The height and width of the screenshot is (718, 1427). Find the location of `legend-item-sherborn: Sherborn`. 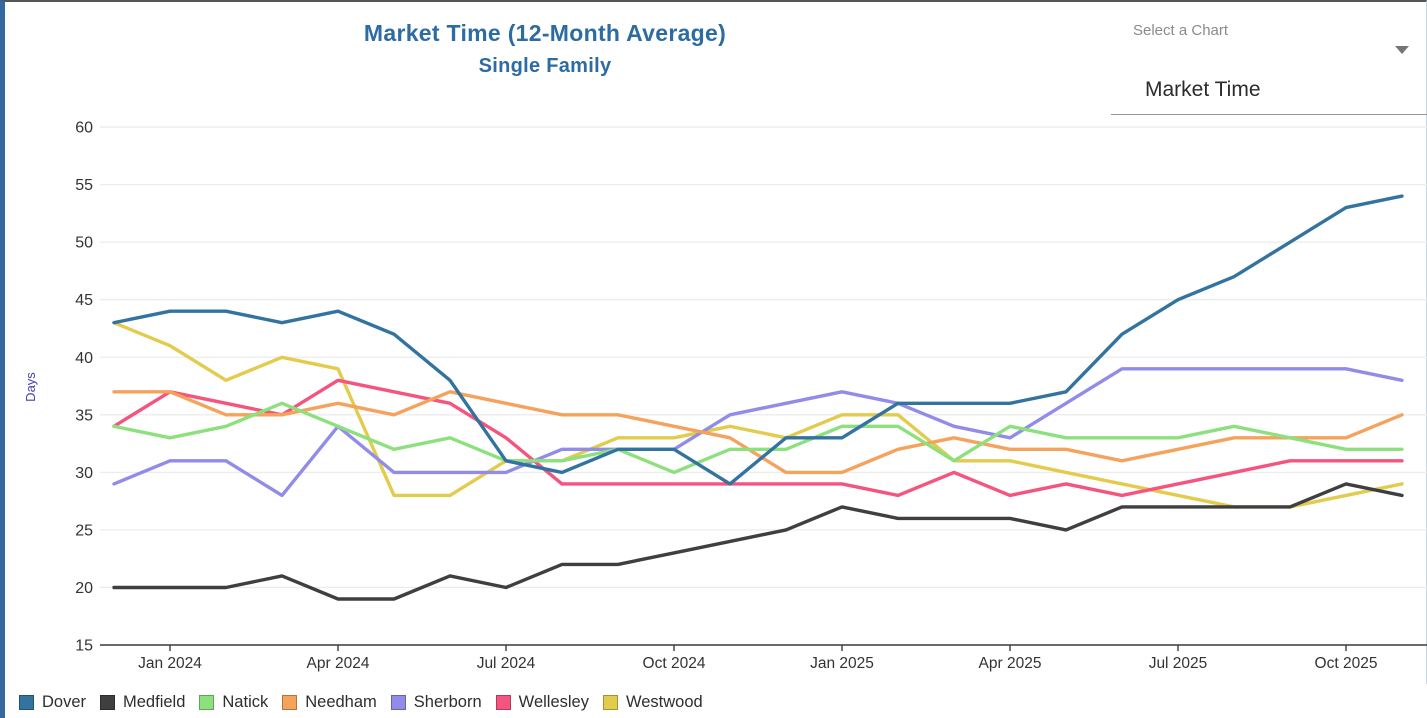

legend-item-sherborn: Sherborn is located at coordinates (436, 702).